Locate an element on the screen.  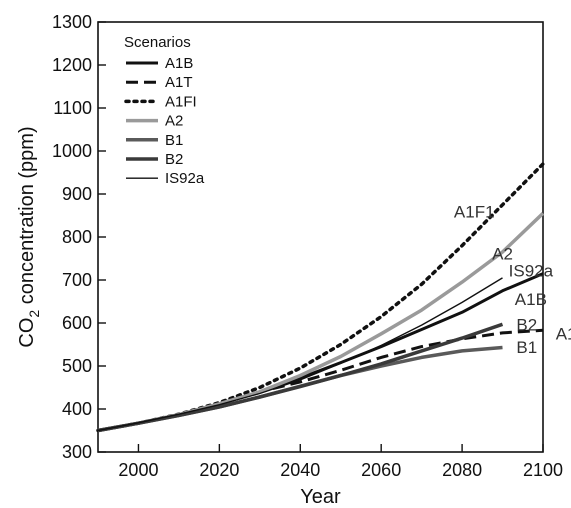
legend-label-a1fi: A1FI is located at coordinates (181, 101).